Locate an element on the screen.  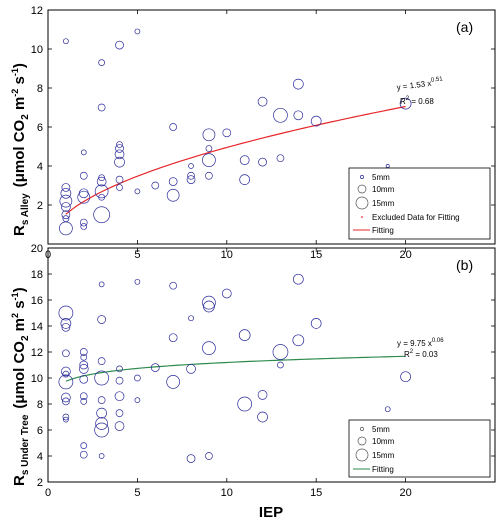
panel-b-legend-box is located at coordinates (419, 448).